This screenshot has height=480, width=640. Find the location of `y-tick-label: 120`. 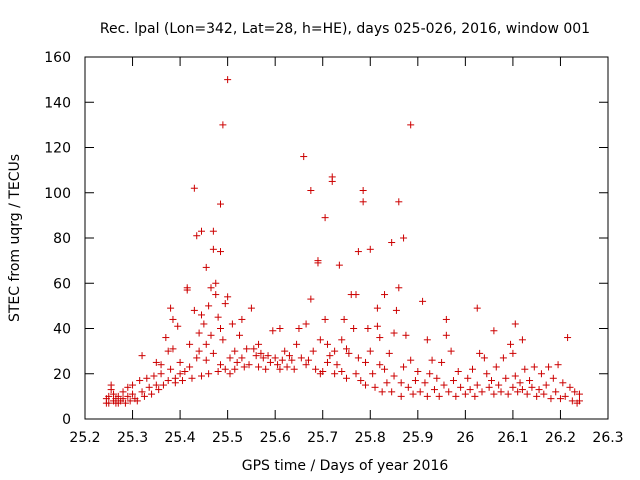

y-tick-label: 120 is located at coordinates (57, 149).